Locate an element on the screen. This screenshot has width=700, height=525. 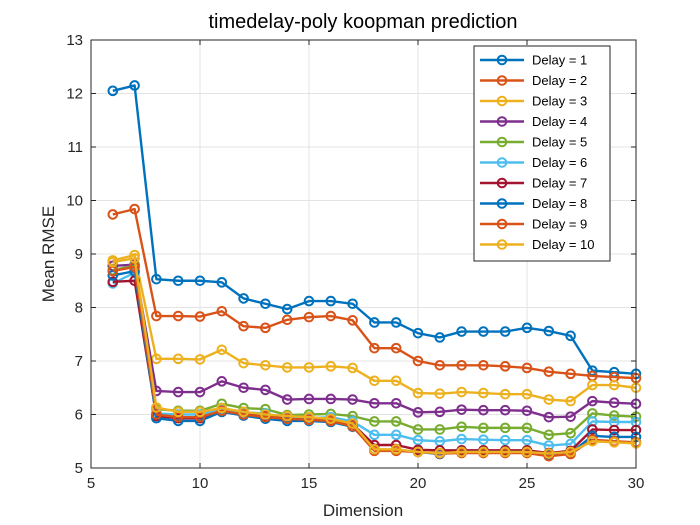
y-tick-label: 13 is located at coordinates (74, 40).